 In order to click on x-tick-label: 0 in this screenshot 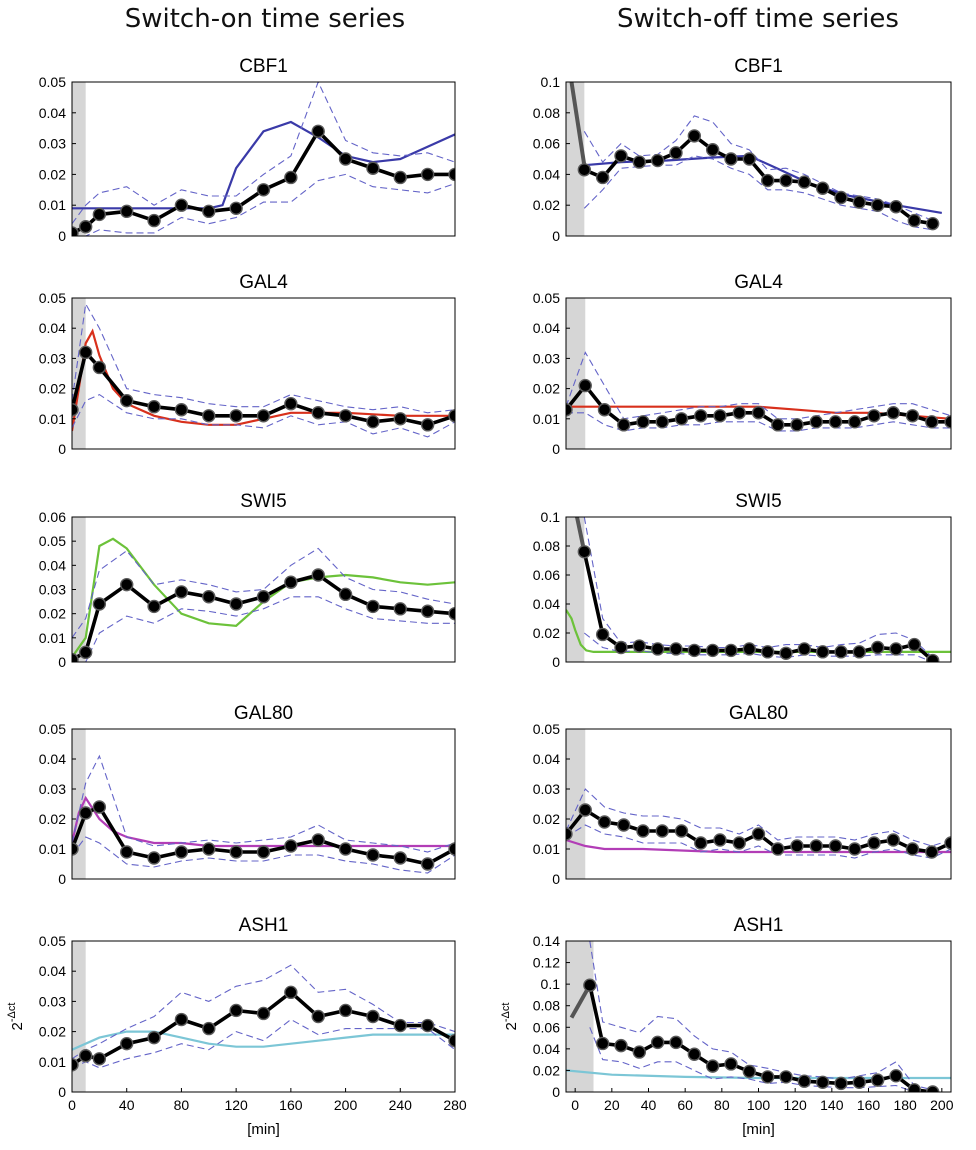, I will do `click(575, 1105)`.